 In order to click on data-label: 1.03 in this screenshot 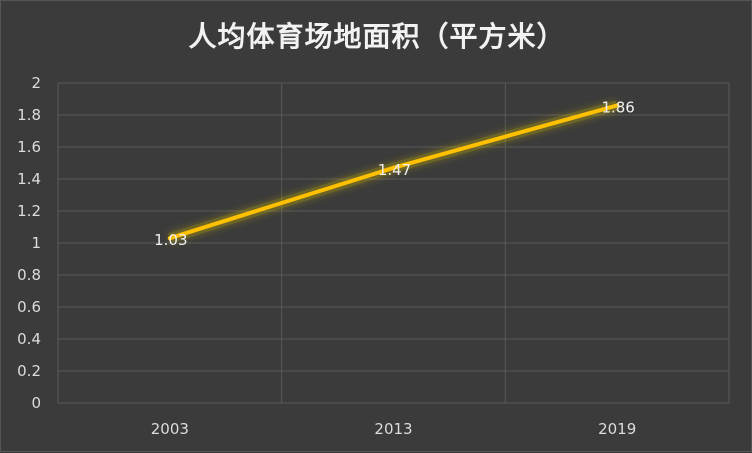, I will do `click(170, 240)`.